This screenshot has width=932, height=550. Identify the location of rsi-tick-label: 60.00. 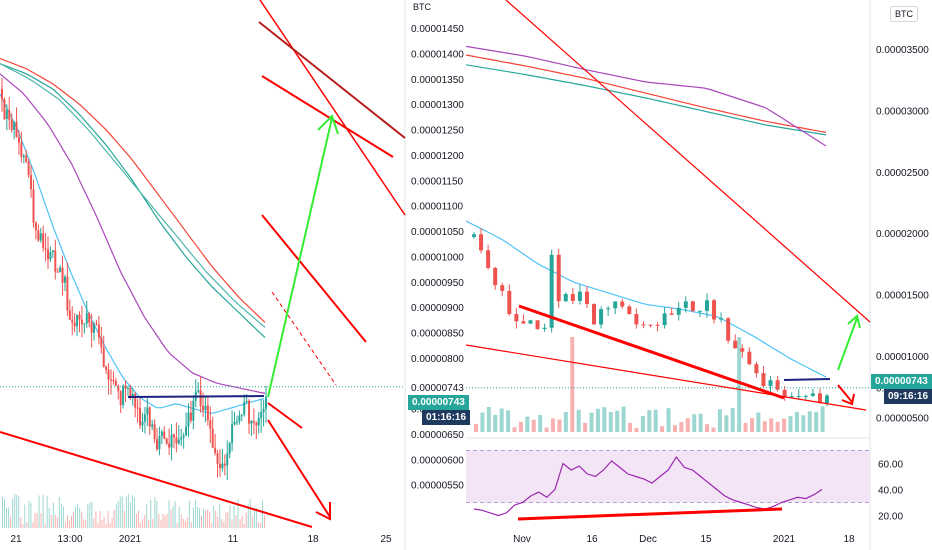
(890, 465).